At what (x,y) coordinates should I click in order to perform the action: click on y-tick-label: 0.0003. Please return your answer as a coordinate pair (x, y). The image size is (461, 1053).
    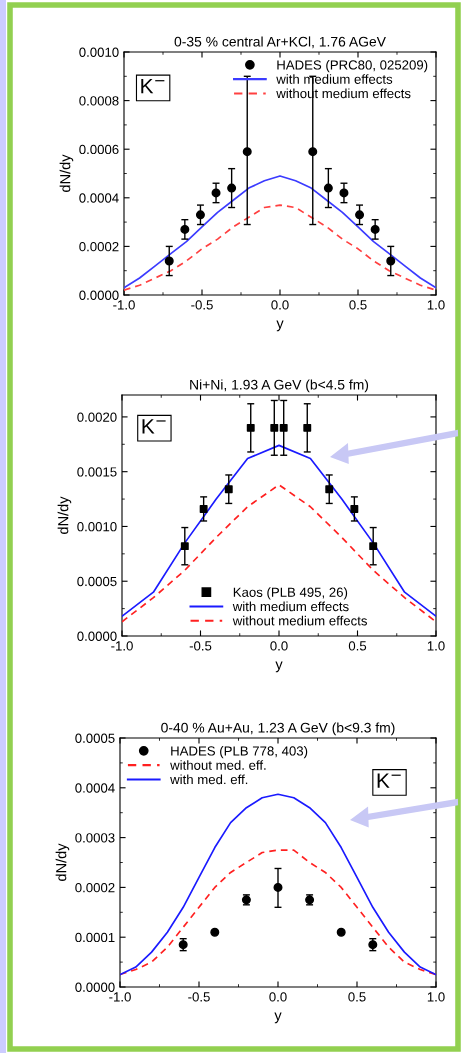
    Looking at the image, I should click on (95, 838).